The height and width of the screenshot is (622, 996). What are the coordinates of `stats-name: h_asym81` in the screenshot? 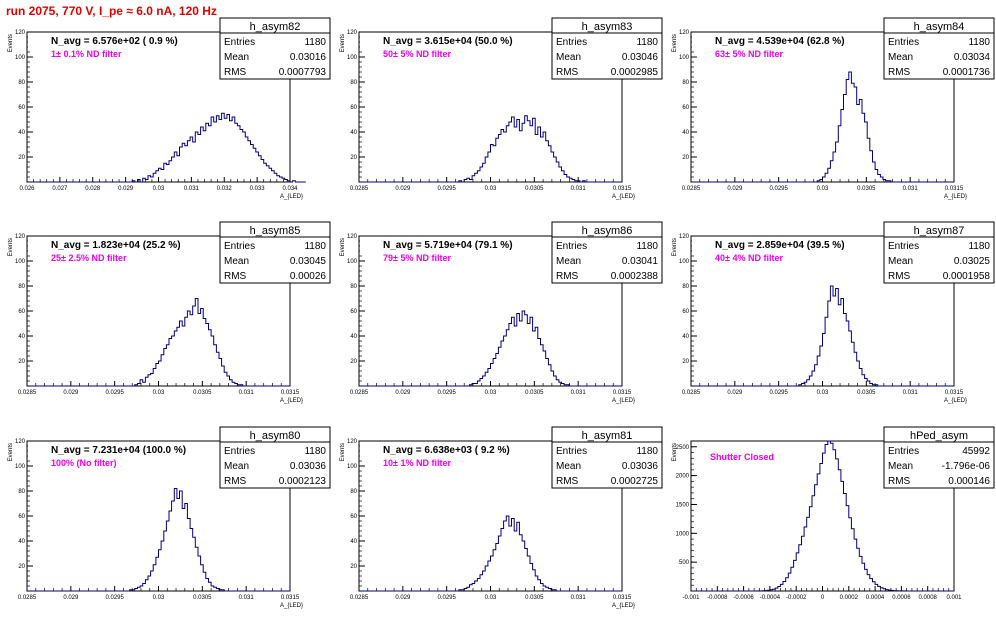 It's located at (607, 436).